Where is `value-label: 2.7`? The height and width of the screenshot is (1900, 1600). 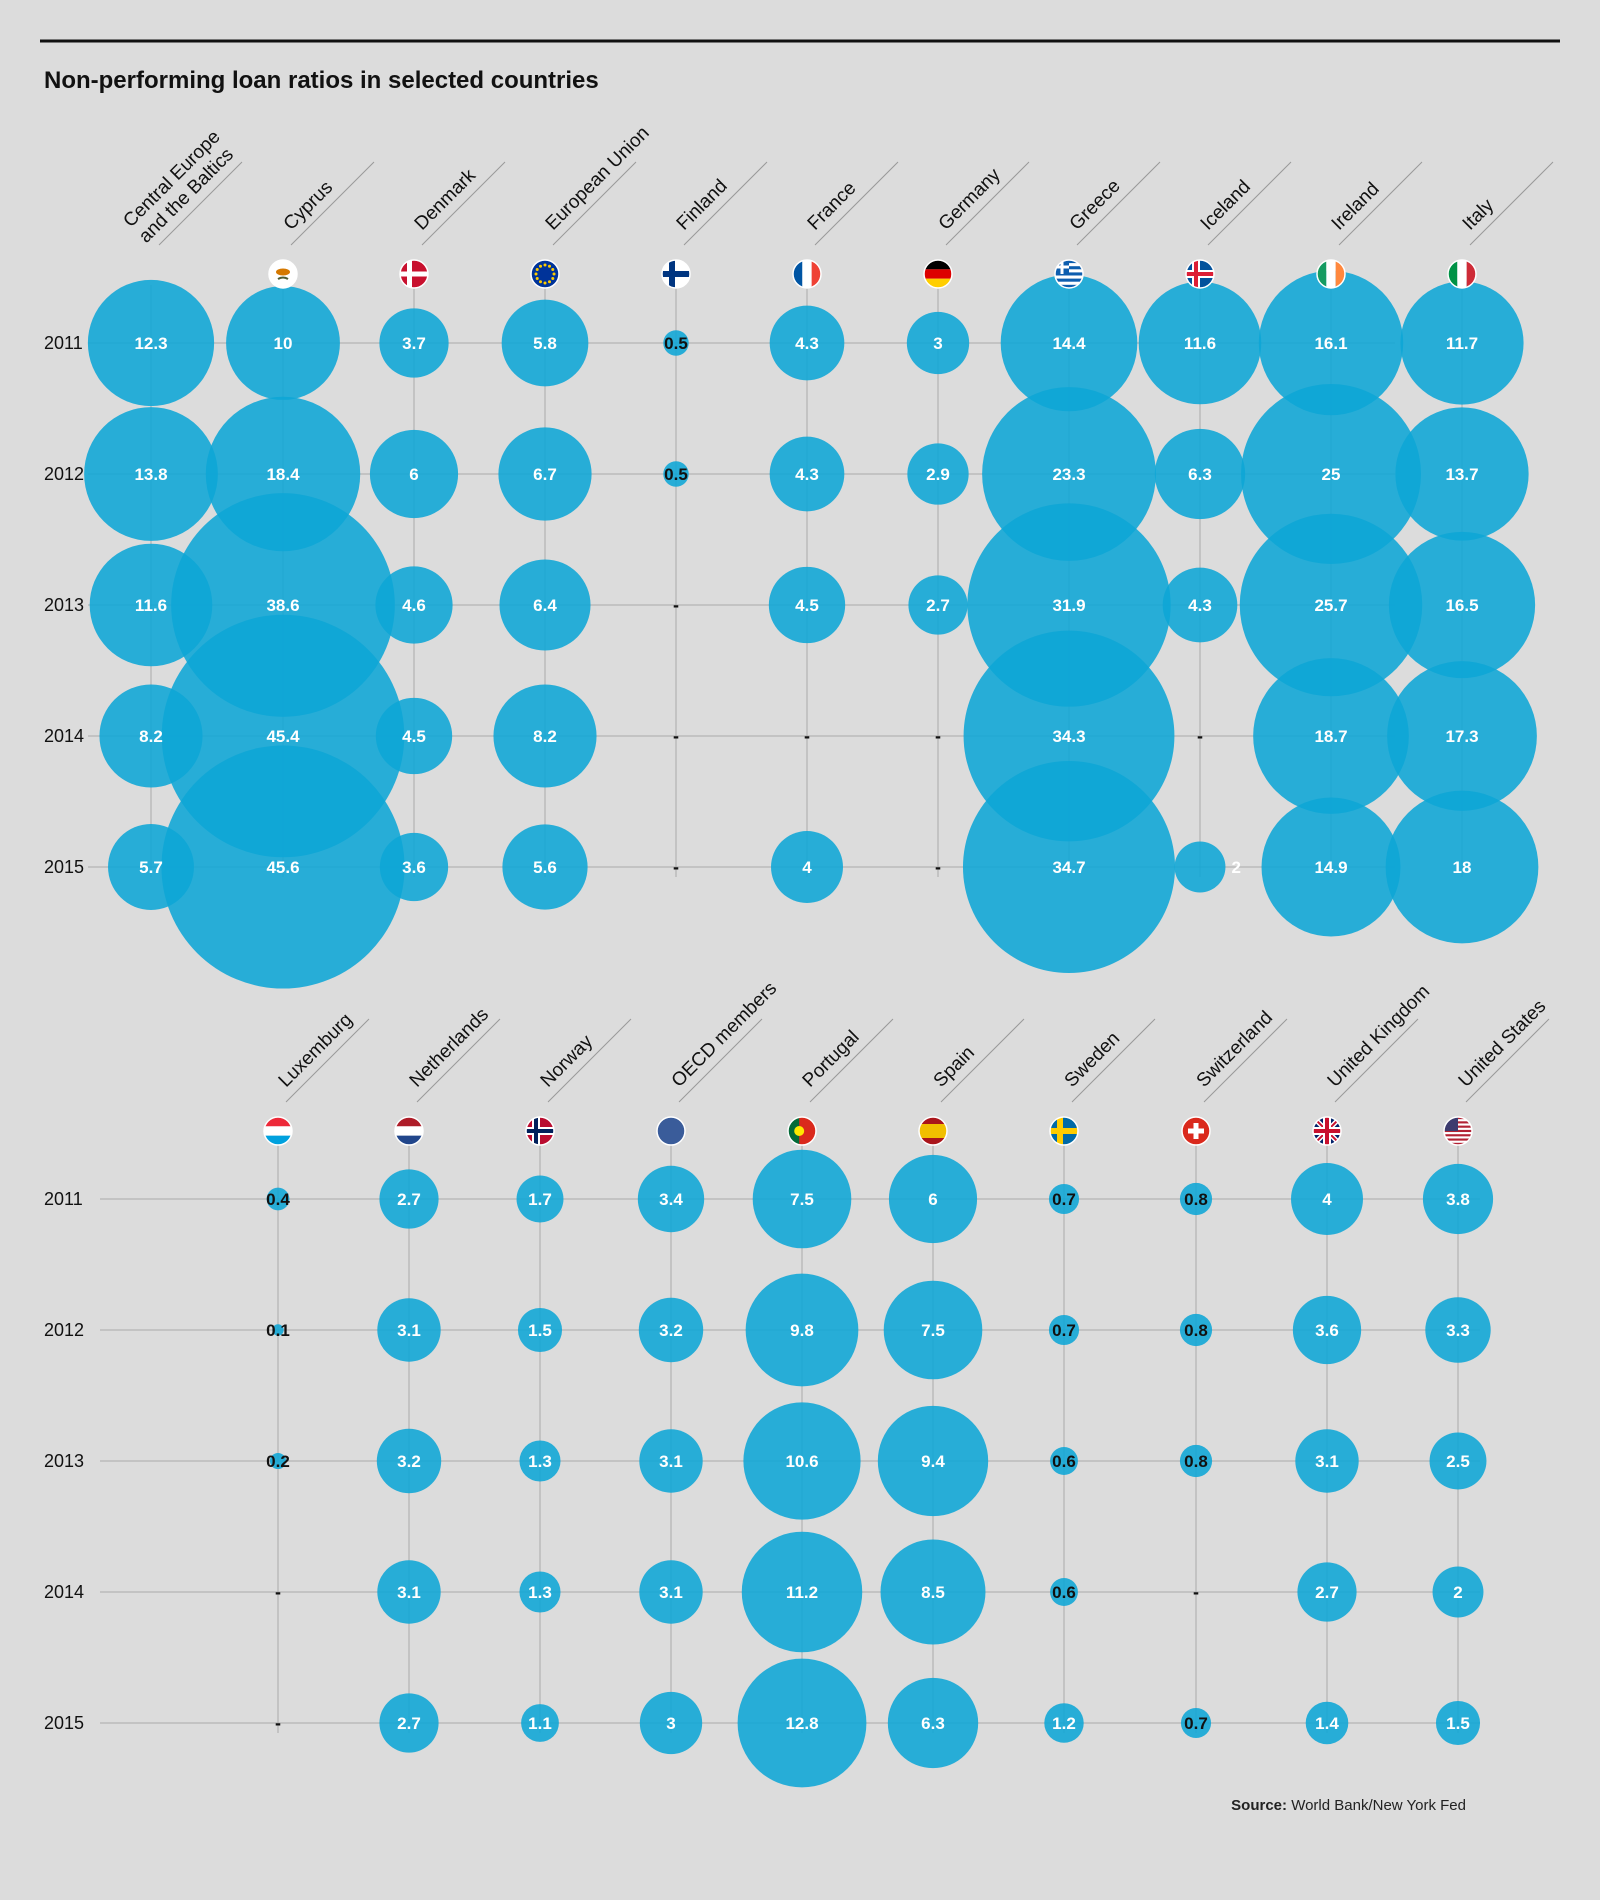
value-label: 2.7 is located at coordinates (938, 605).